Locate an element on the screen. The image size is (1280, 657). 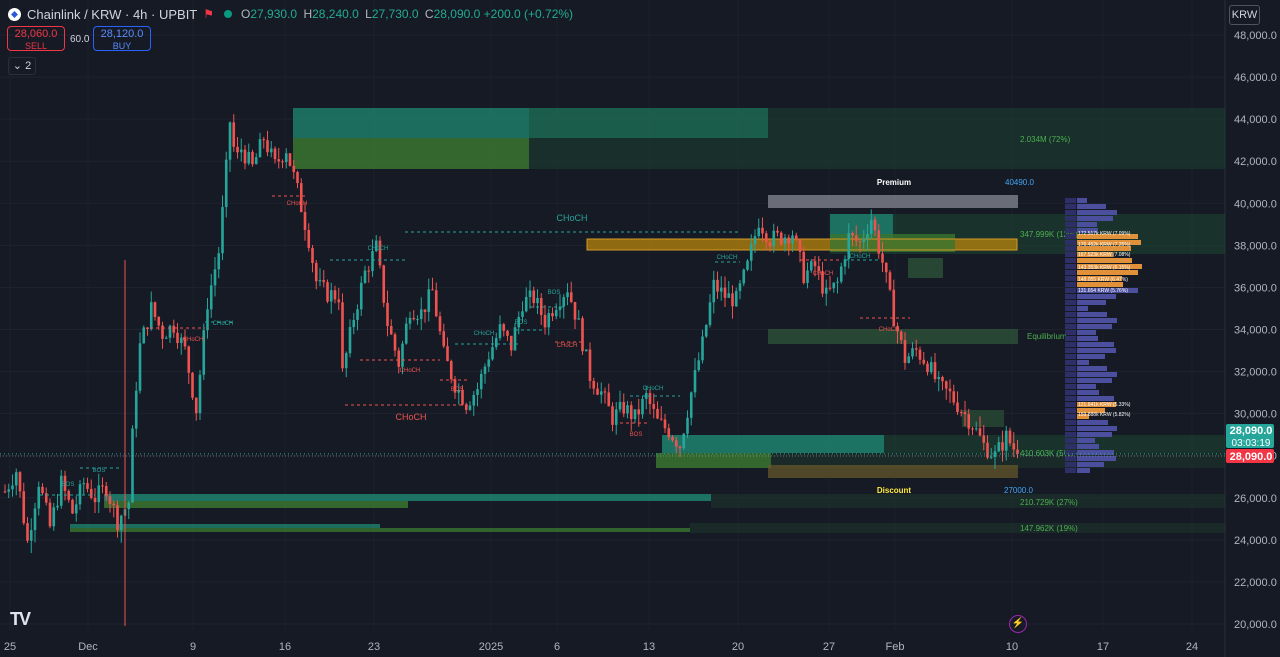
symbol-title: Chainlink / KRW · 4h · UPBIT is located at coordinates (112, 14).